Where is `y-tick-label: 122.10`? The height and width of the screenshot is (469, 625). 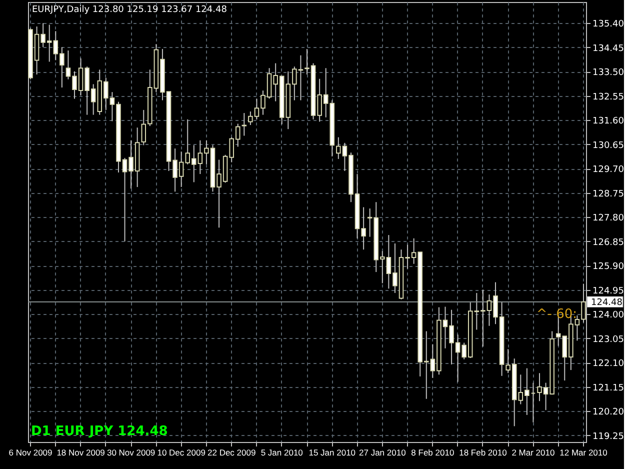
y-tick-label: 122.10 is located at coordinates (608, 364).